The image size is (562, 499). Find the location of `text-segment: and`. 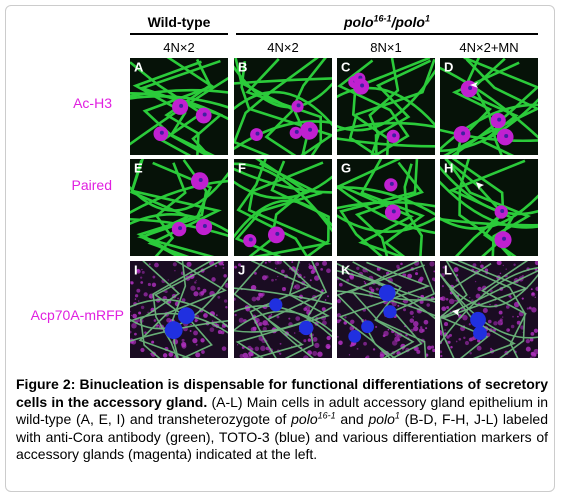

text-segment: and is located at coordinates (352, 419).